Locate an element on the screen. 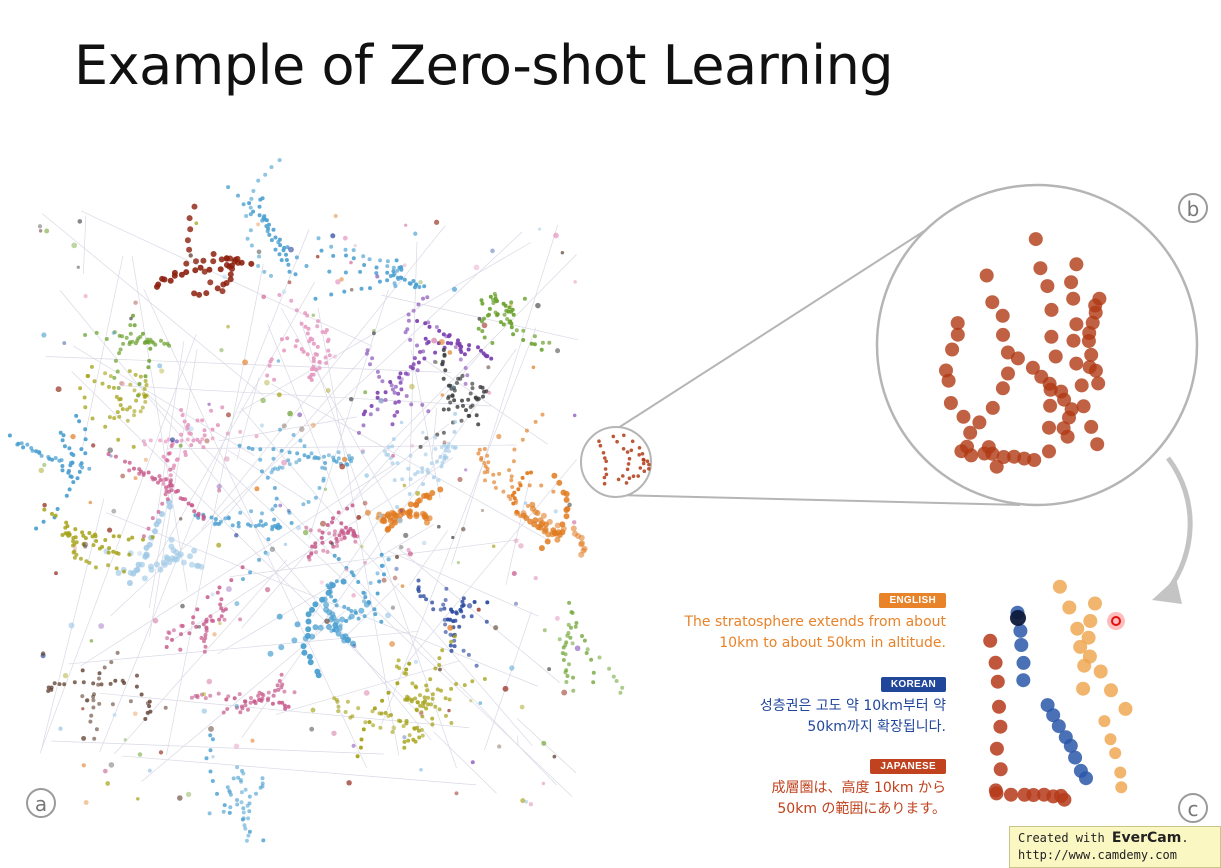  korean-point is located at coordinates (1023, 680).